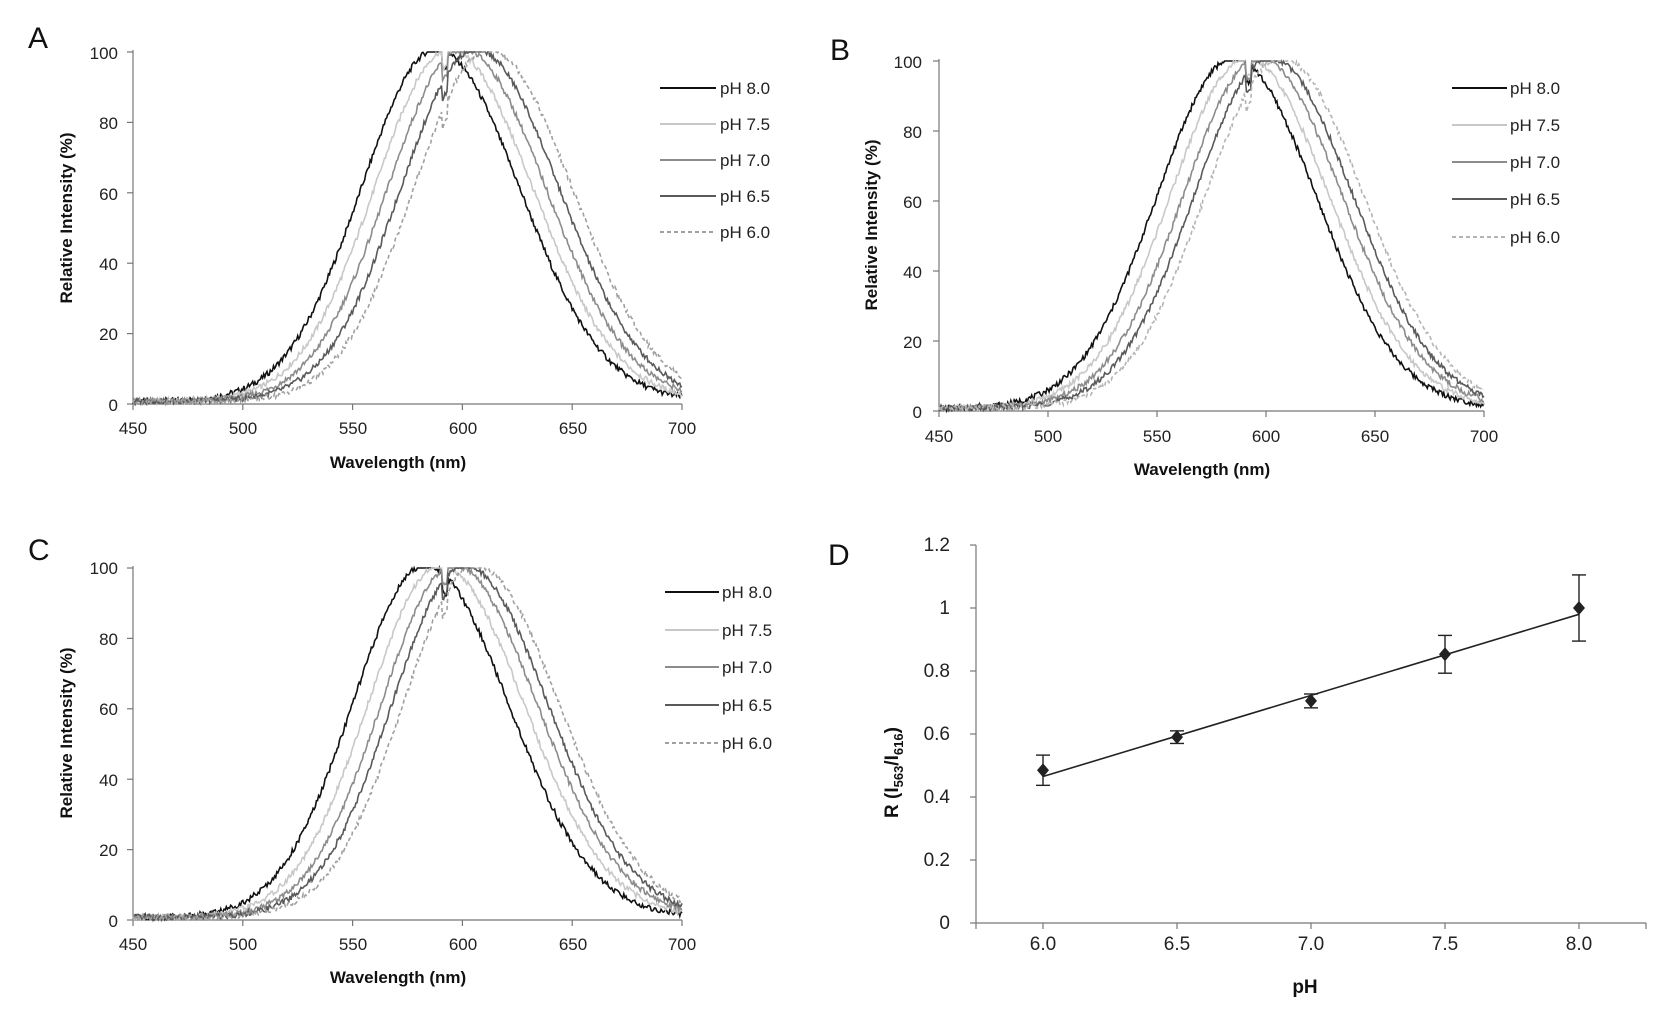  I want to click on y-tick-label: 0.8, so click(937, 671).